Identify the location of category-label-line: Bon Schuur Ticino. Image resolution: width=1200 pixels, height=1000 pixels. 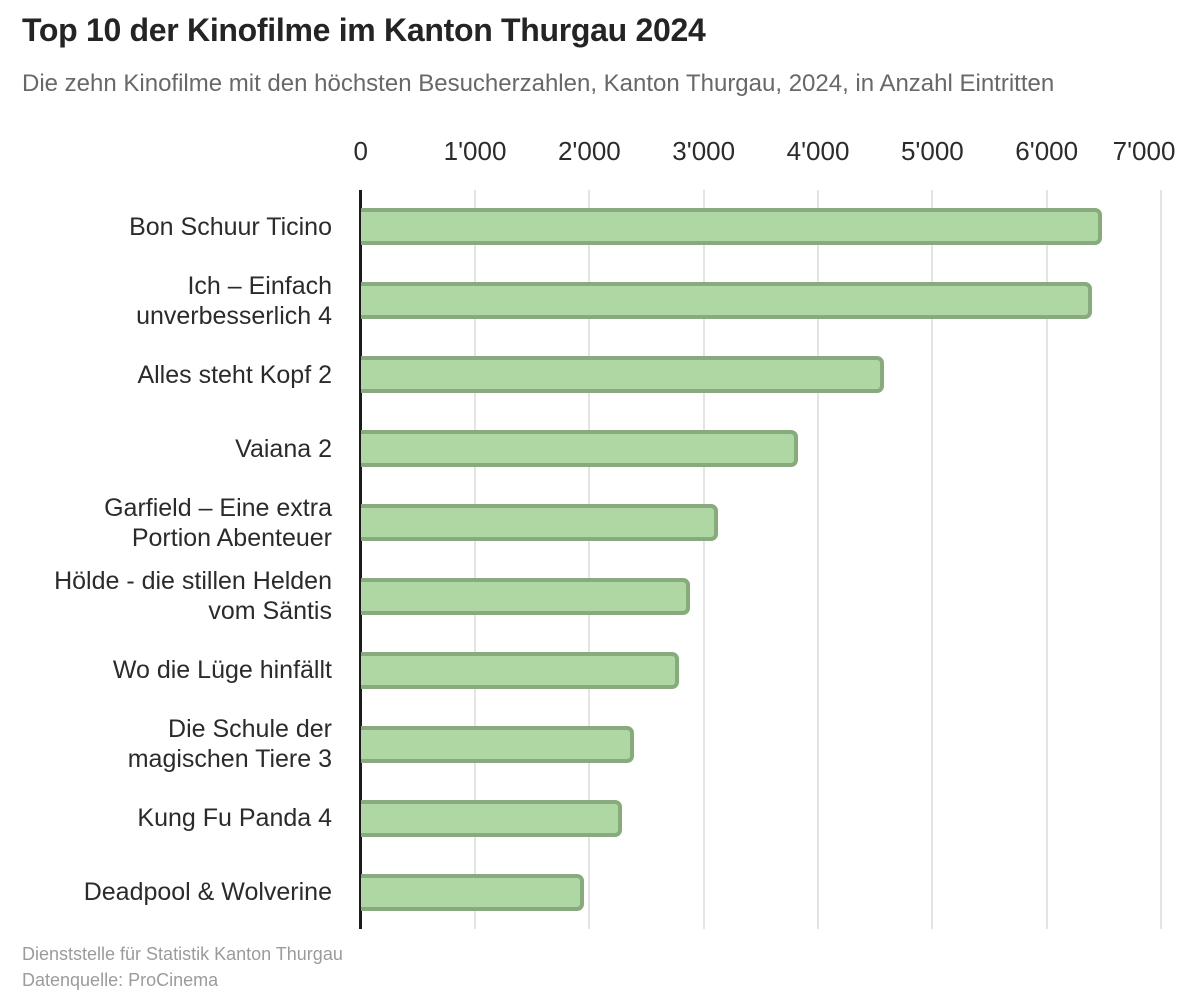
(230, 226).